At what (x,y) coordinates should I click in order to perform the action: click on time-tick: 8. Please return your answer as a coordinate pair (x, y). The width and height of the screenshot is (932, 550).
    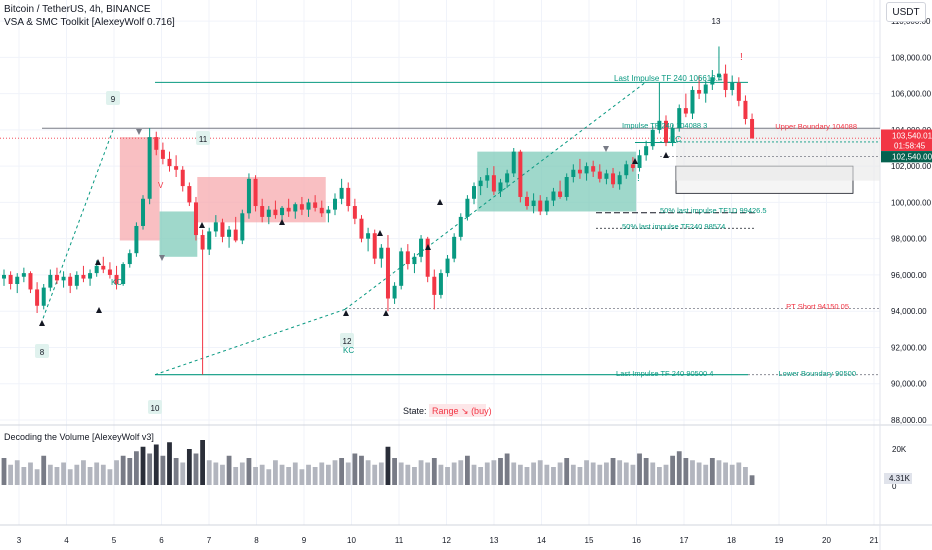
    Looking at the image, I should click on (256, 540).